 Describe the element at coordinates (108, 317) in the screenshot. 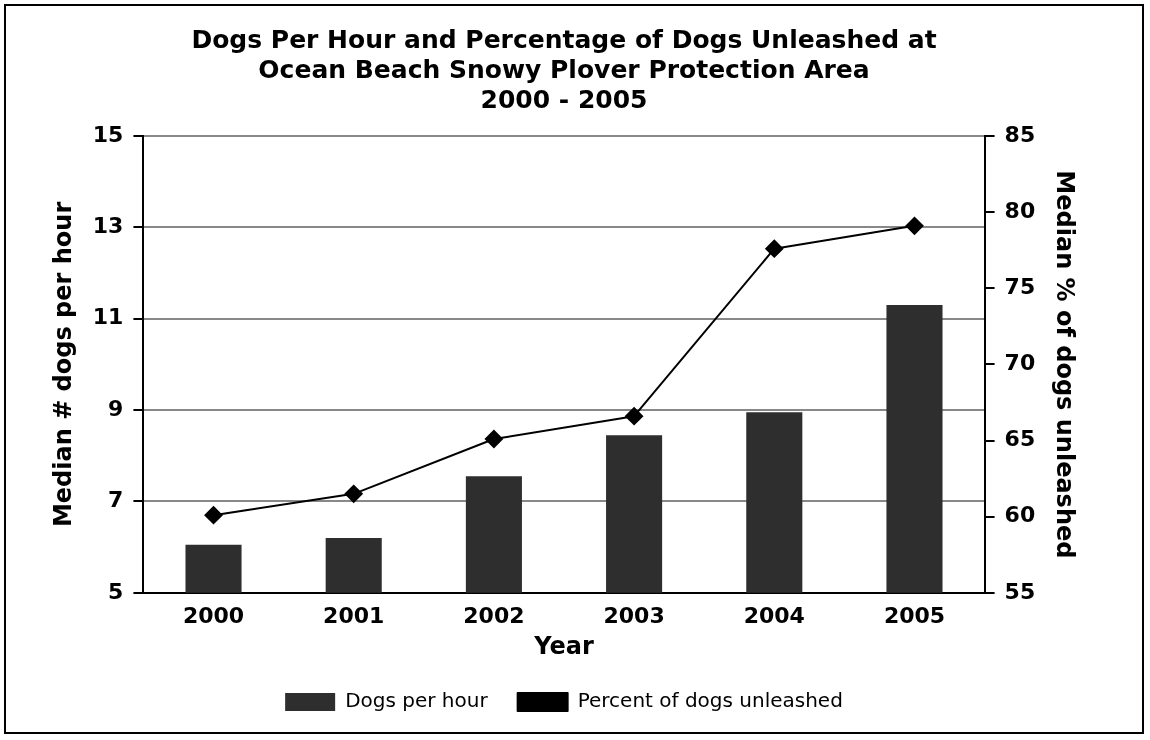

I see `y-tick-label: 11` at that location.